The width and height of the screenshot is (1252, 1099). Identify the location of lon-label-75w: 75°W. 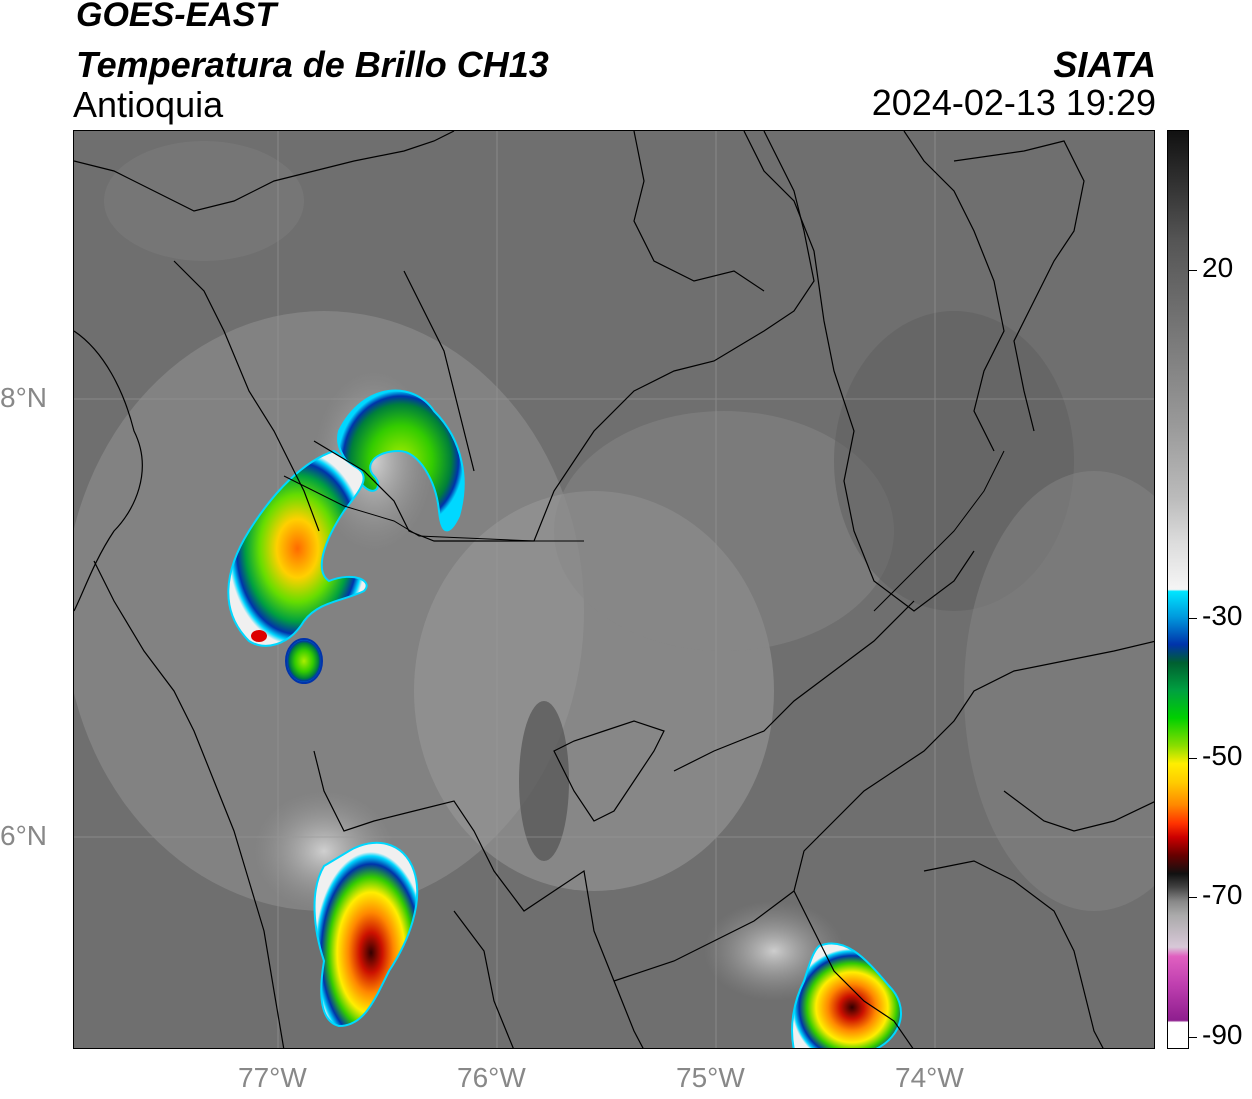
(710, 1077).